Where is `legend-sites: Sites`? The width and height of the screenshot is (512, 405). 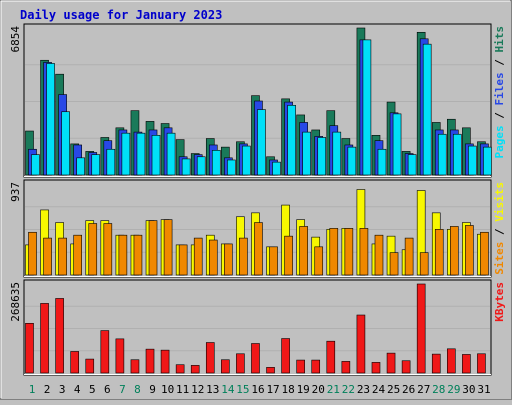
legend-sites: Sites is located at coordinates (499, 258).